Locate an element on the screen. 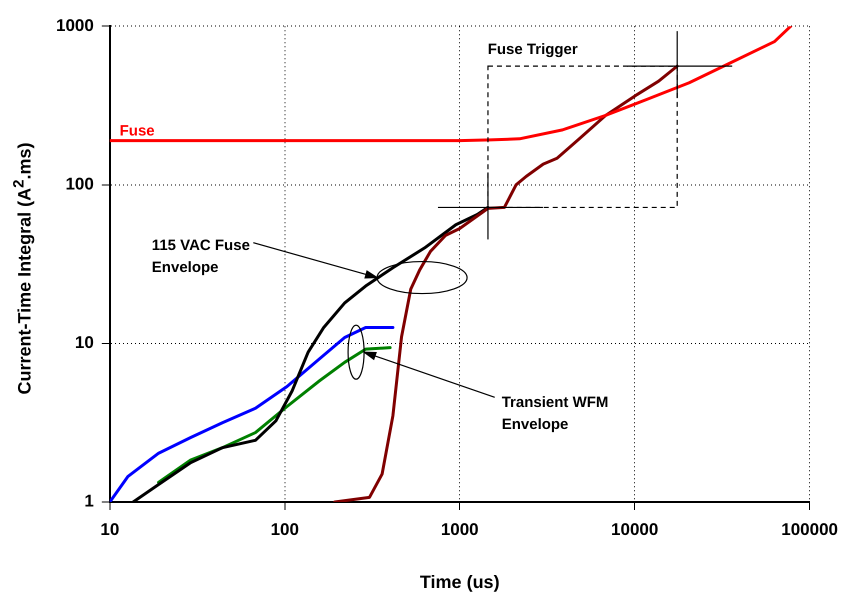  annotation: 115 VAC Fuse Envelope is located at coordinates (201, 256).